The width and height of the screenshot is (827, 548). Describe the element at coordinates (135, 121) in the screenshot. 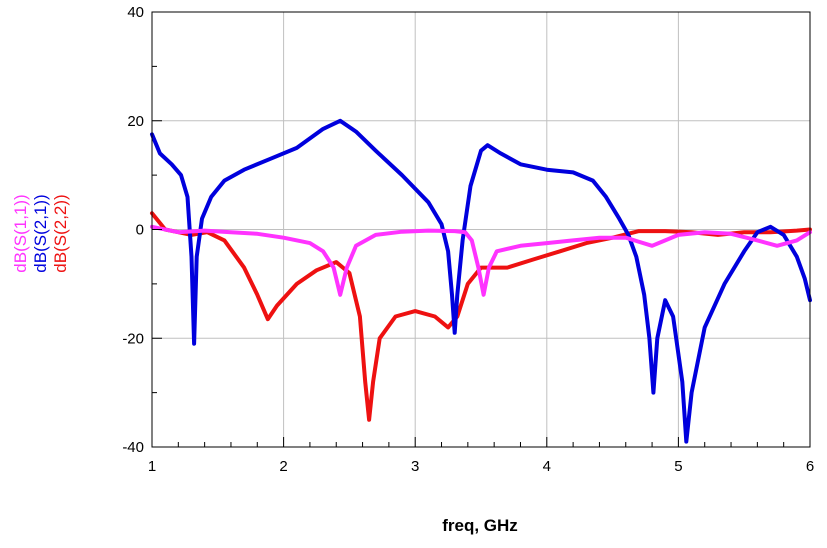

I see `y-tick-label: 20` at that location.